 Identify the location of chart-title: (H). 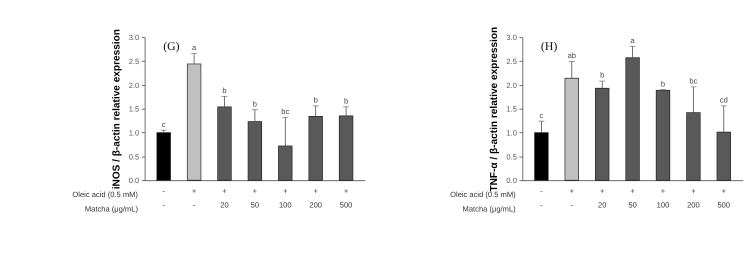
(549, 46).